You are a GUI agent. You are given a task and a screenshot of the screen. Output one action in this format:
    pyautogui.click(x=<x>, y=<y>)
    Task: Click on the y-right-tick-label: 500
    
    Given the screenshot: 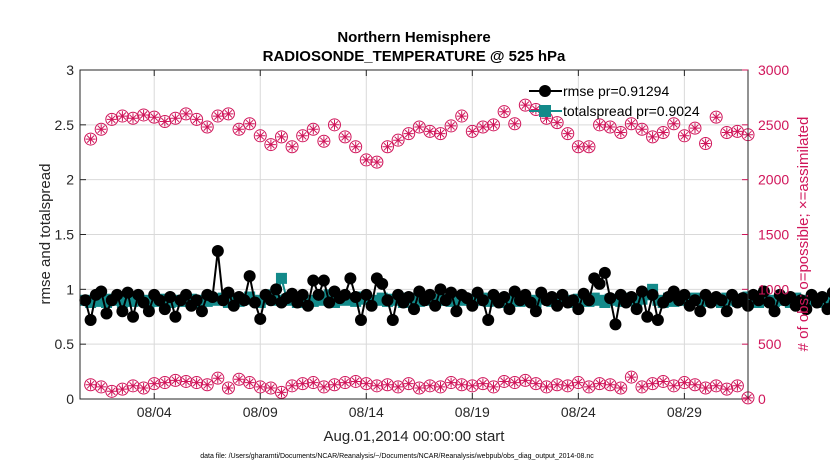 What is the action you would take?
    pyautogui.click(x=770, y=344)
    